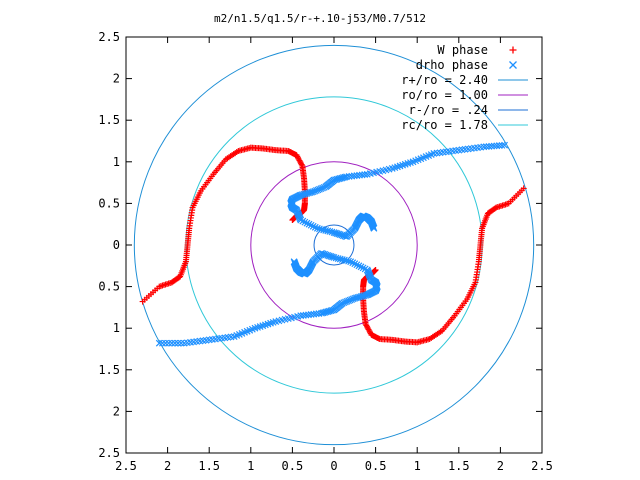 The height and width of the screenshot is (480, 640). Describe the element at coordinates (444, 80) in the screenshot. I see `legend-label: r+/ro = 2.40` at that location.